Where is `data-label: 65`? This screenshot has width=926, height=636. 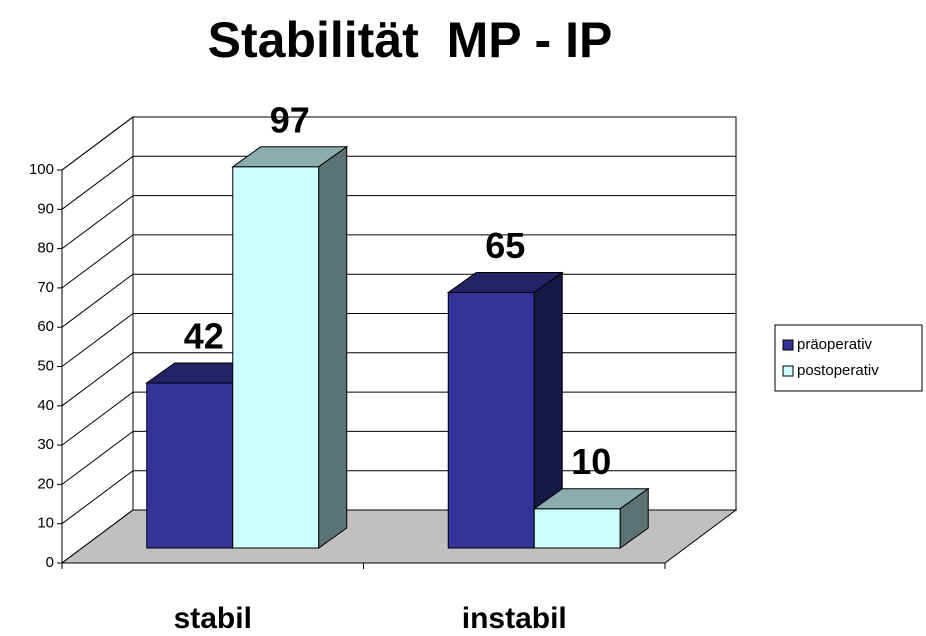 data-label: 65 is located at coordinates (505, 245).